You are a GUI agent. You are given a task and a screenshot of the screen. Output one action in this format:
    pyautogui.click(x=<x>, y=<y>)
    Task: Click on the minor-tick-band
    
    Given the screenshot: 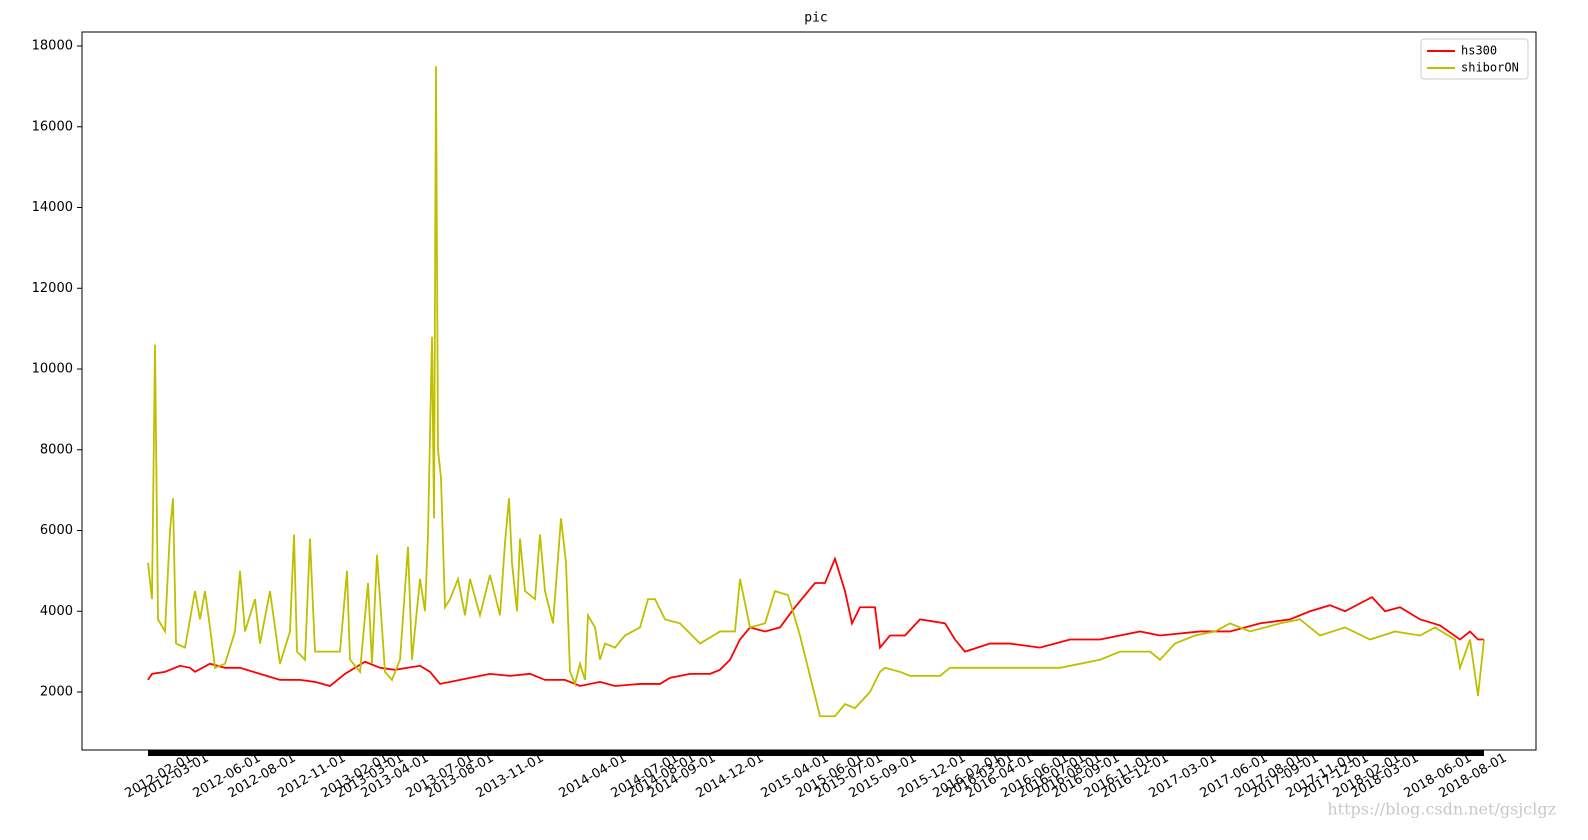 What is the action you would take?
    pyautogui.click(x=816, y=753)
    